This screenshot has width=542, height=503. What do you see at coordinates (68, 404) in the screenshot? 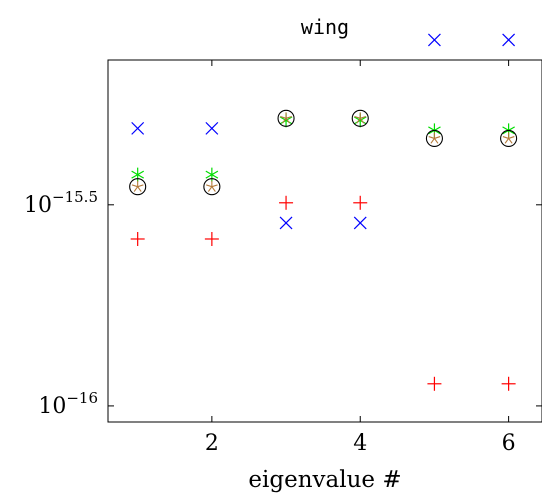
I see `y-tick-label: 10−16` at bounding box center [68, 404].